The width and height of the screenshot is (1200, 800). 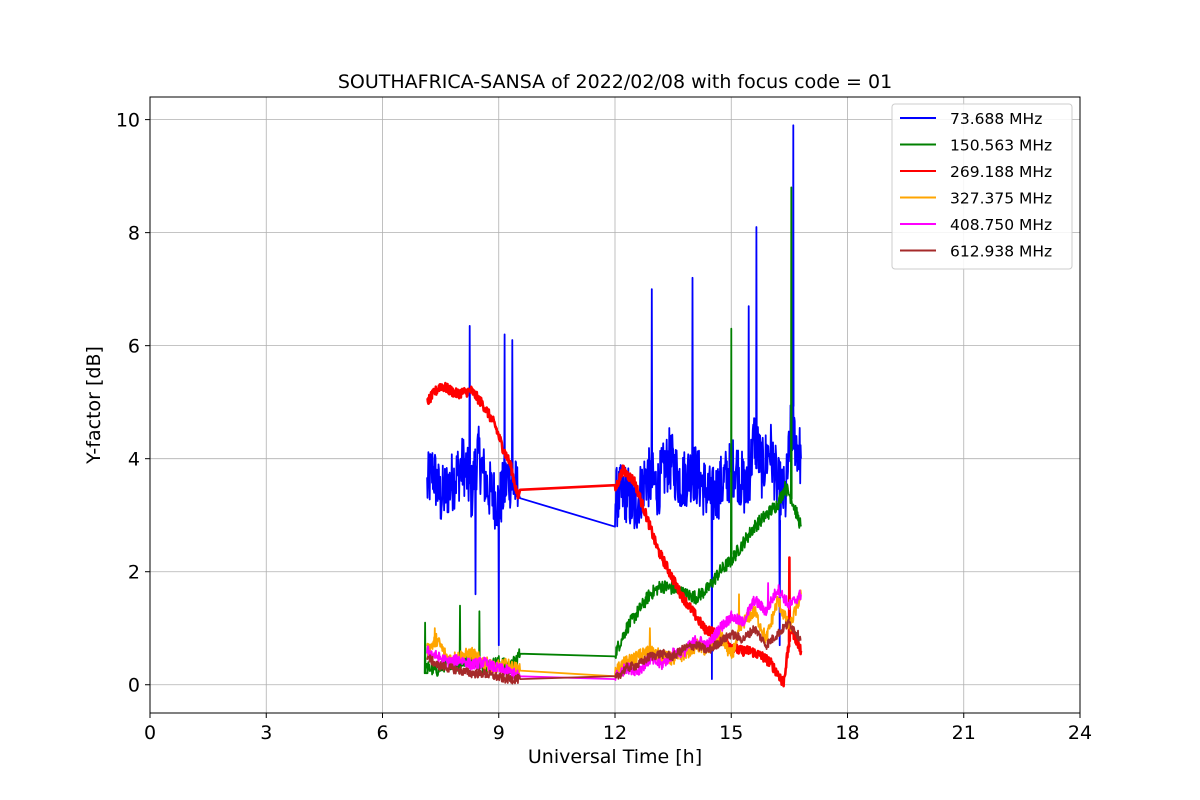 I want to click on x-tick-label: 15, so click(x=731, y=733).